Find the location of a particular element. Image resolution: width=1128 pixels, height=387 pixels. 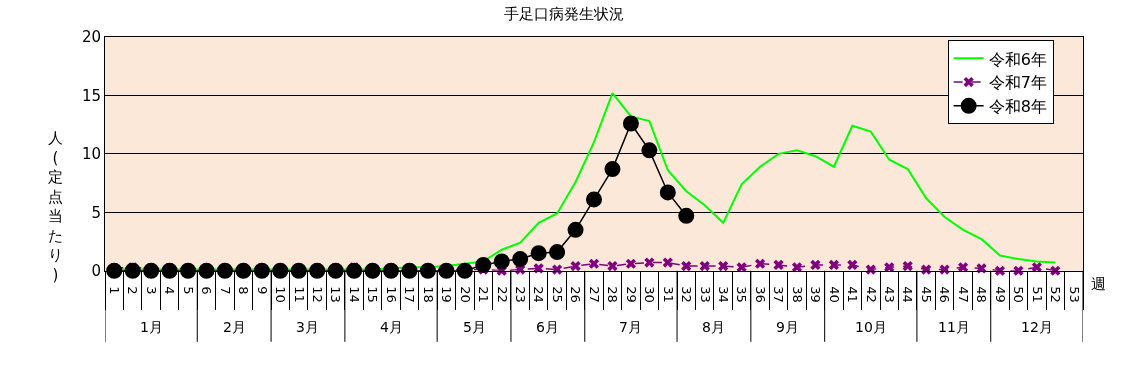

chart-title: 手足口病発生状況 is located at coordinates (564, 13).